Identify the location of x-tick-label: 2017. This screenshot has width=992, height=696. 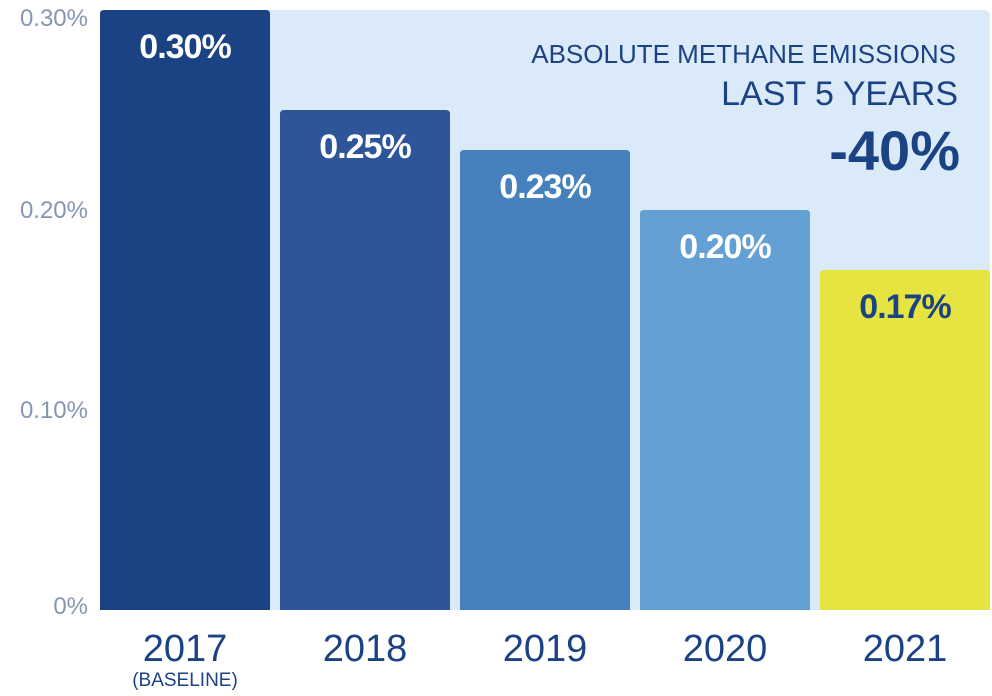
(185, 649).